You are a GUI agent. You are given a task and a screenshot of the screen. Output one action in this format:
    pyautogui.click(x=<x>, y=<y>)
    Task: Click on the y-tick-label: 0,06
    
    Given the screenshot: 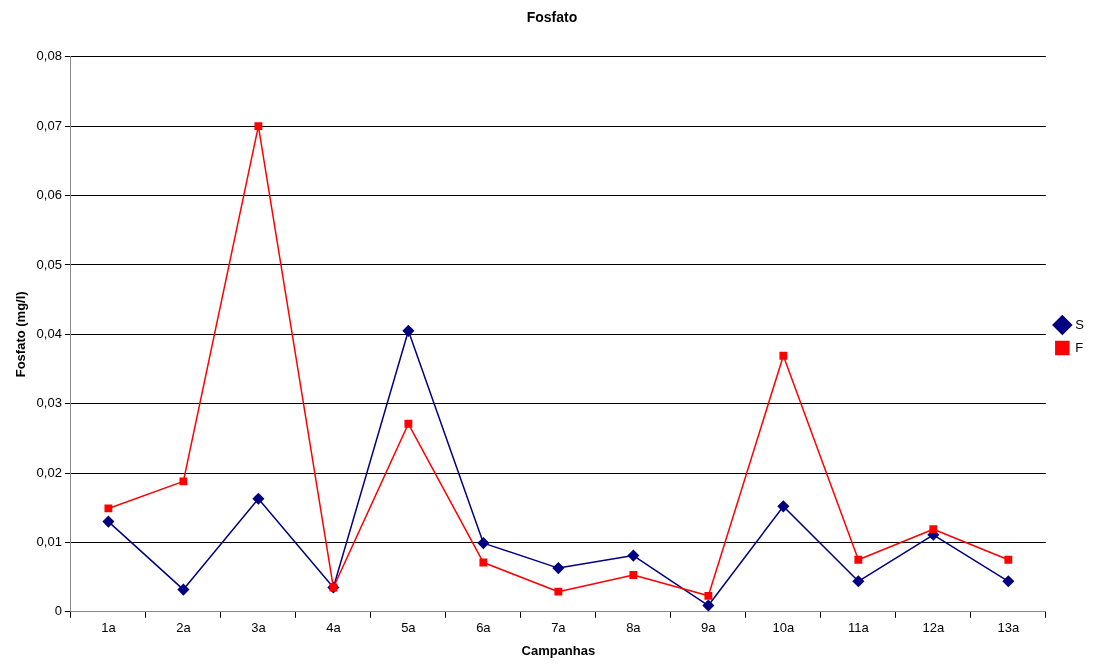 What is the action you would take?
    pyautogui.click(x=49, y=195)
    